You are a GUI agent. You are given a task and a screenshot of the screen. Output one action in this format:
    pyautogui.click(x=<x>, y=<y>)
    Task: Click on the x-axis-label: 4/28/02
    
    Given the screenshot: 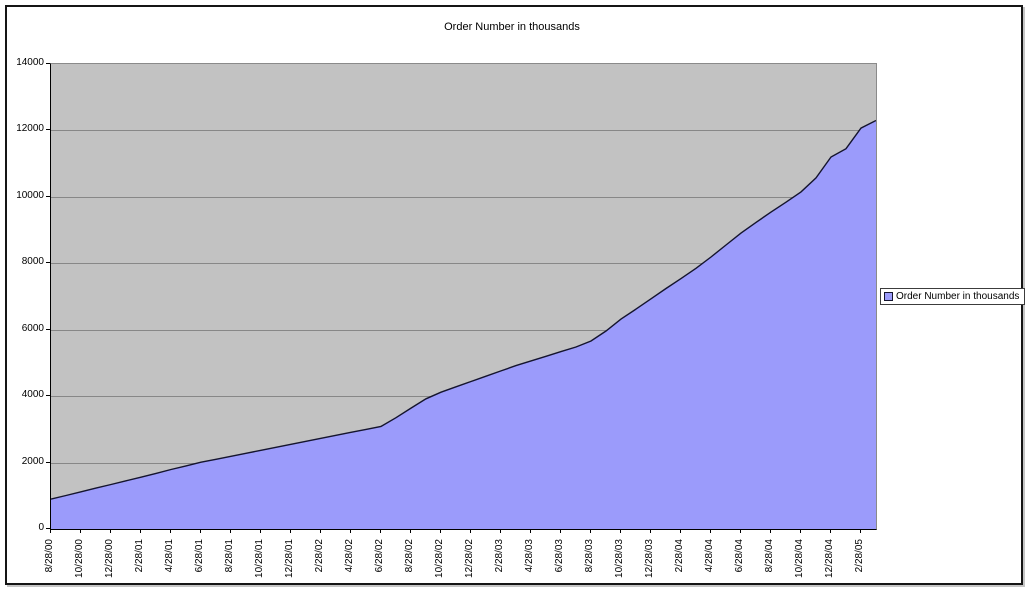 What is the action you would take?
    pyautogui.click(x=350, y=564)
    